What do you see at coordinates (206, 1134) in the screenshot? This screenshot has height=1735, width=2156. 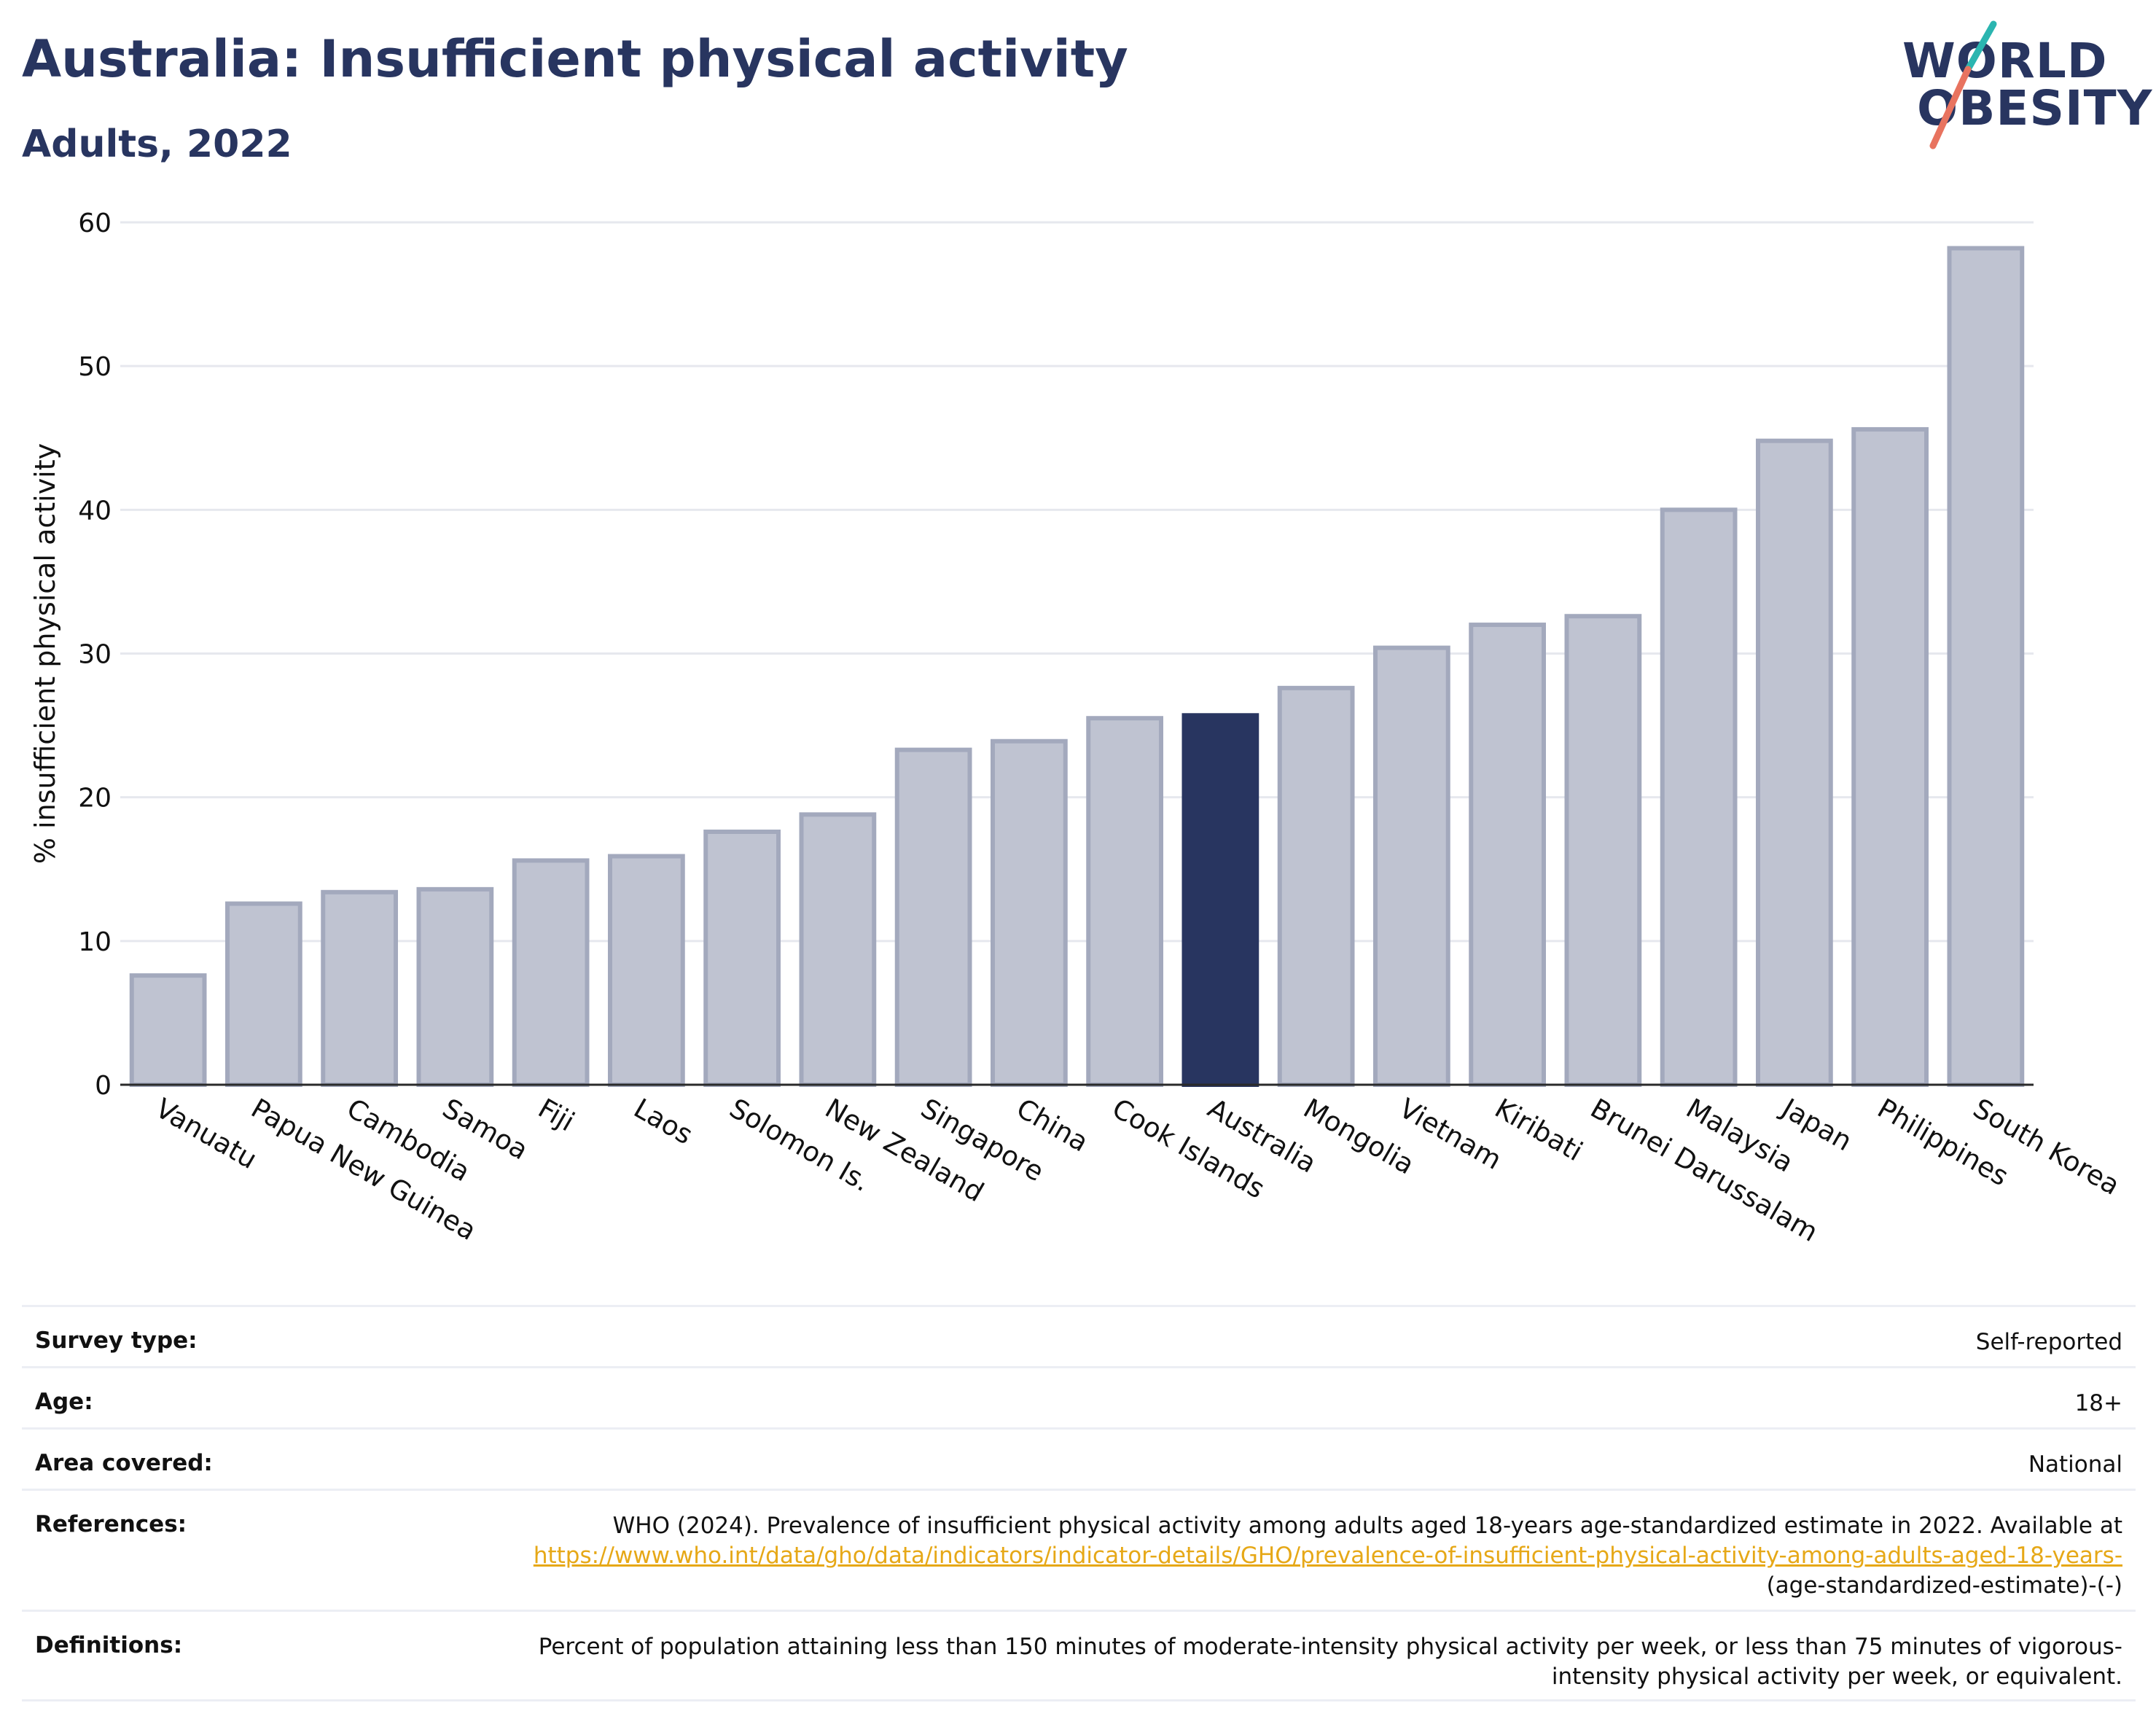 I see `x-tick-label: Vanuatu` at bounding box center [206, 1134].